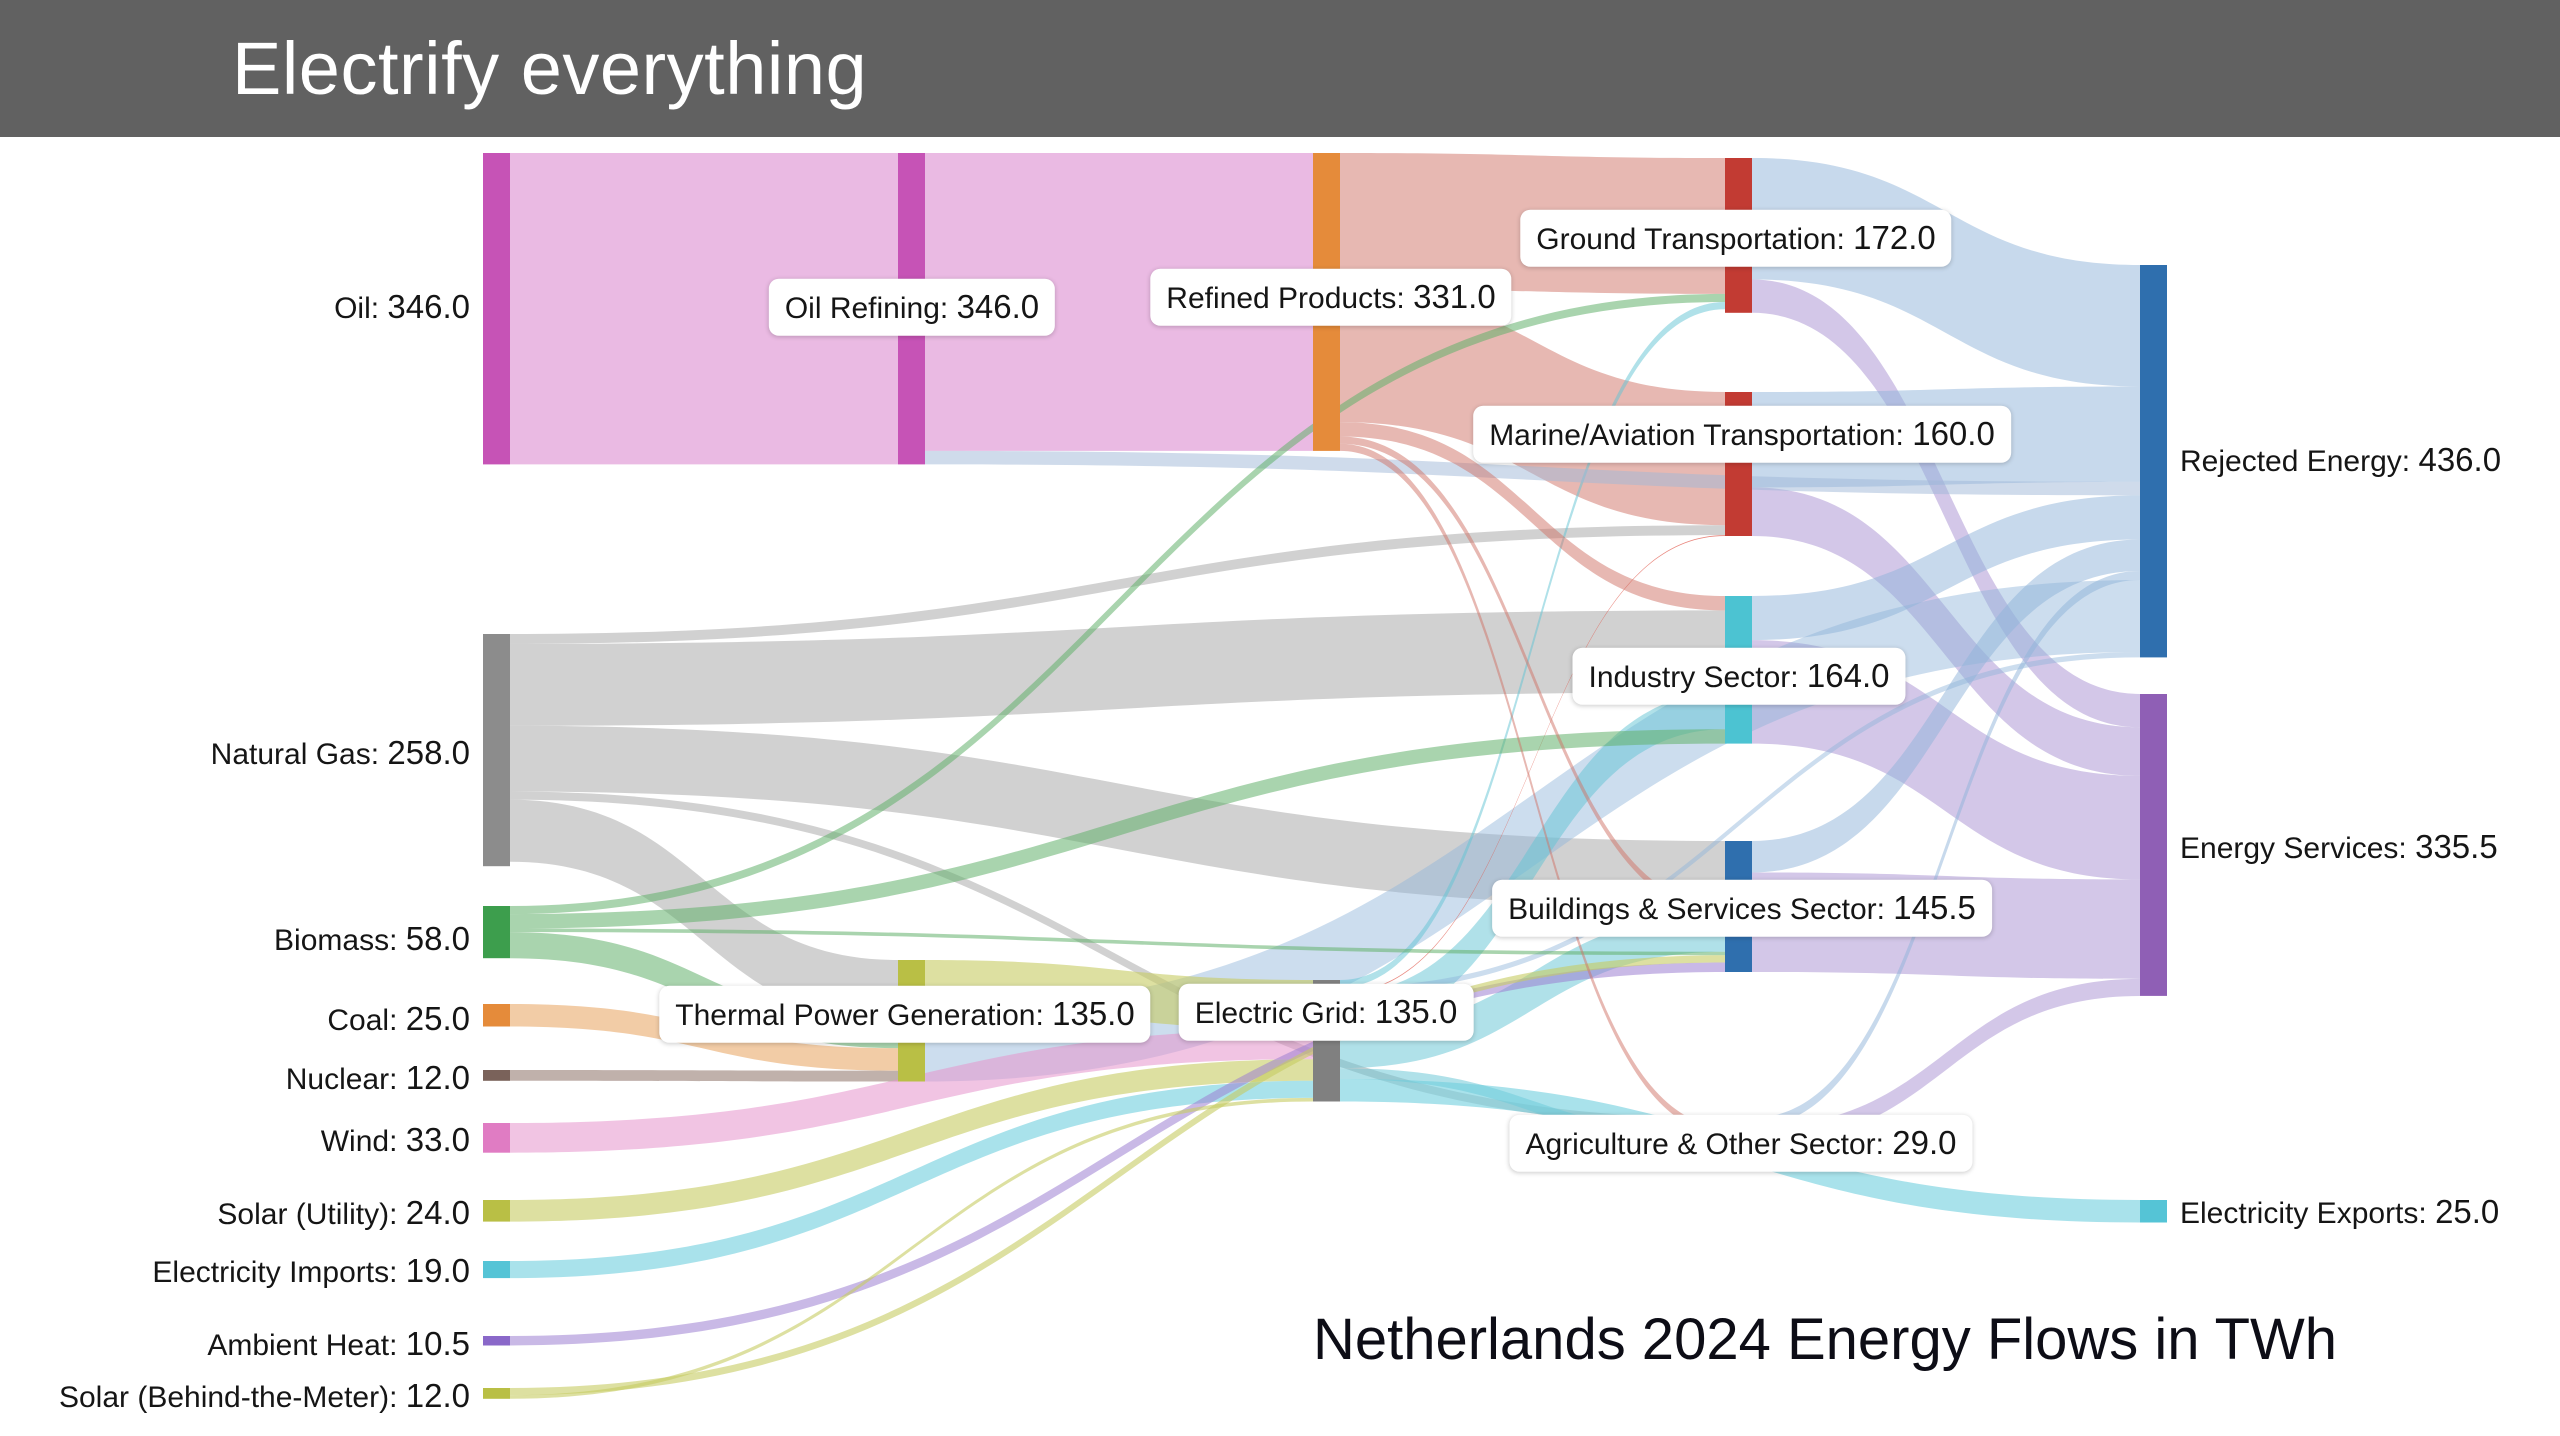  I want to click on flow-industry-to-rejected, so click(1946, 568).